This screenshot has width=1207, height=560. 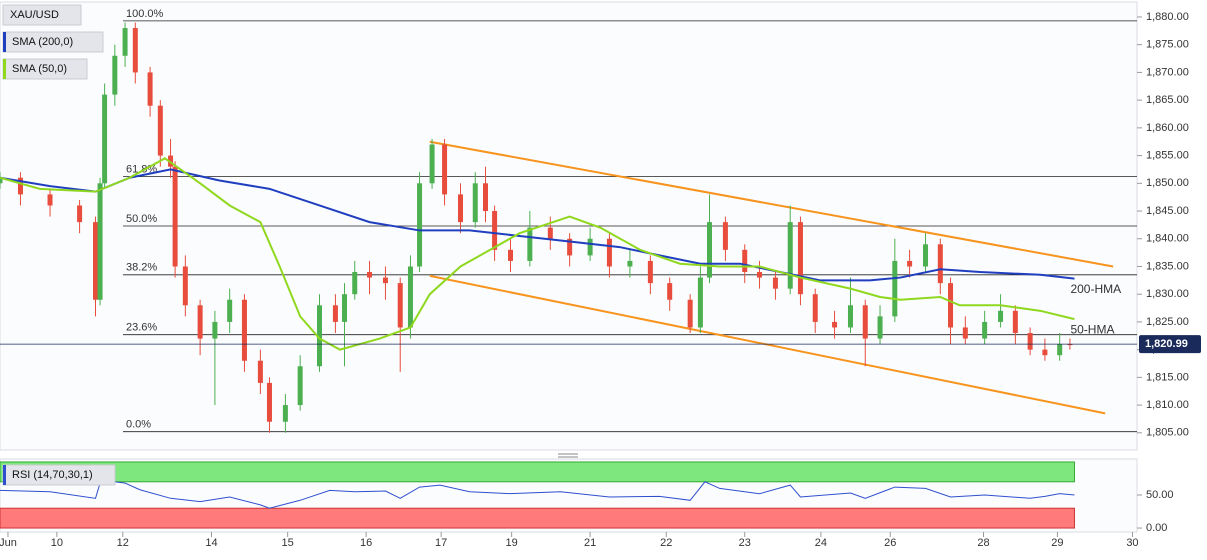 I want to click on fib-label: 100.0%, so click(x=145, y=14).